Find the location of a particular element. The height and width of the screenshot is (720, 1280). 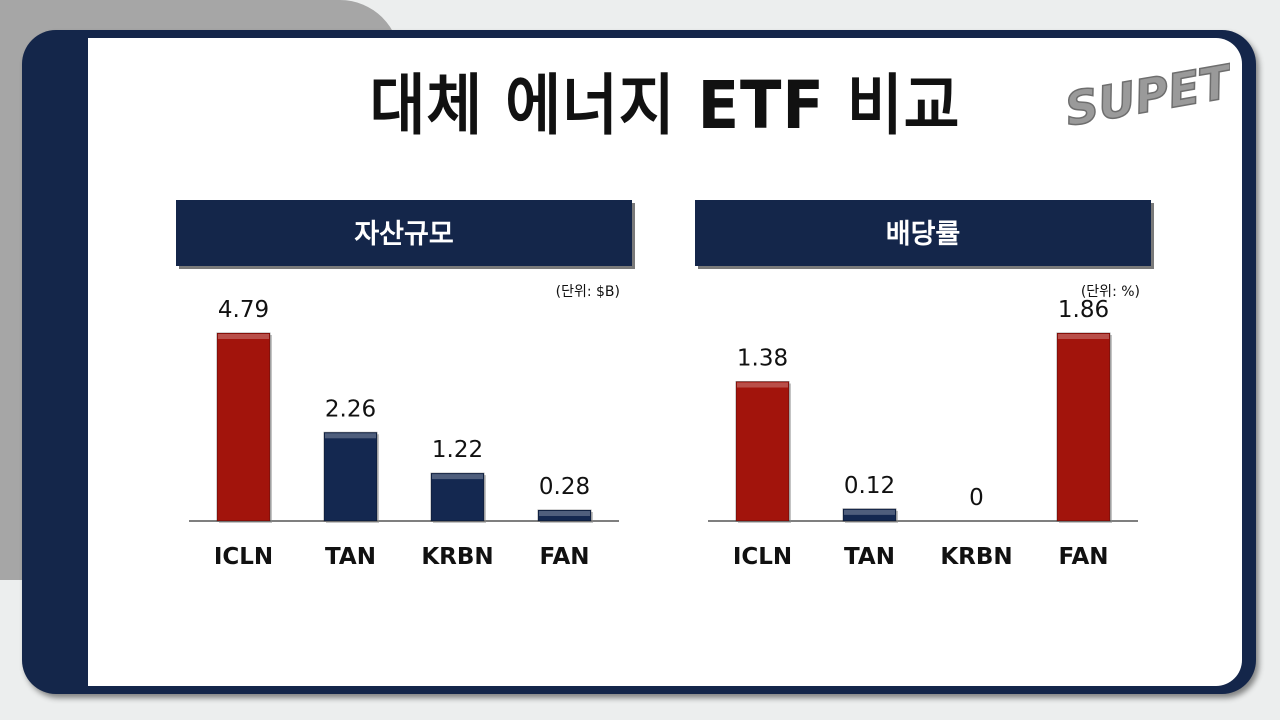

slide-title: 대체 에너지 ETF 비교 is located at coordinates (665, 105).